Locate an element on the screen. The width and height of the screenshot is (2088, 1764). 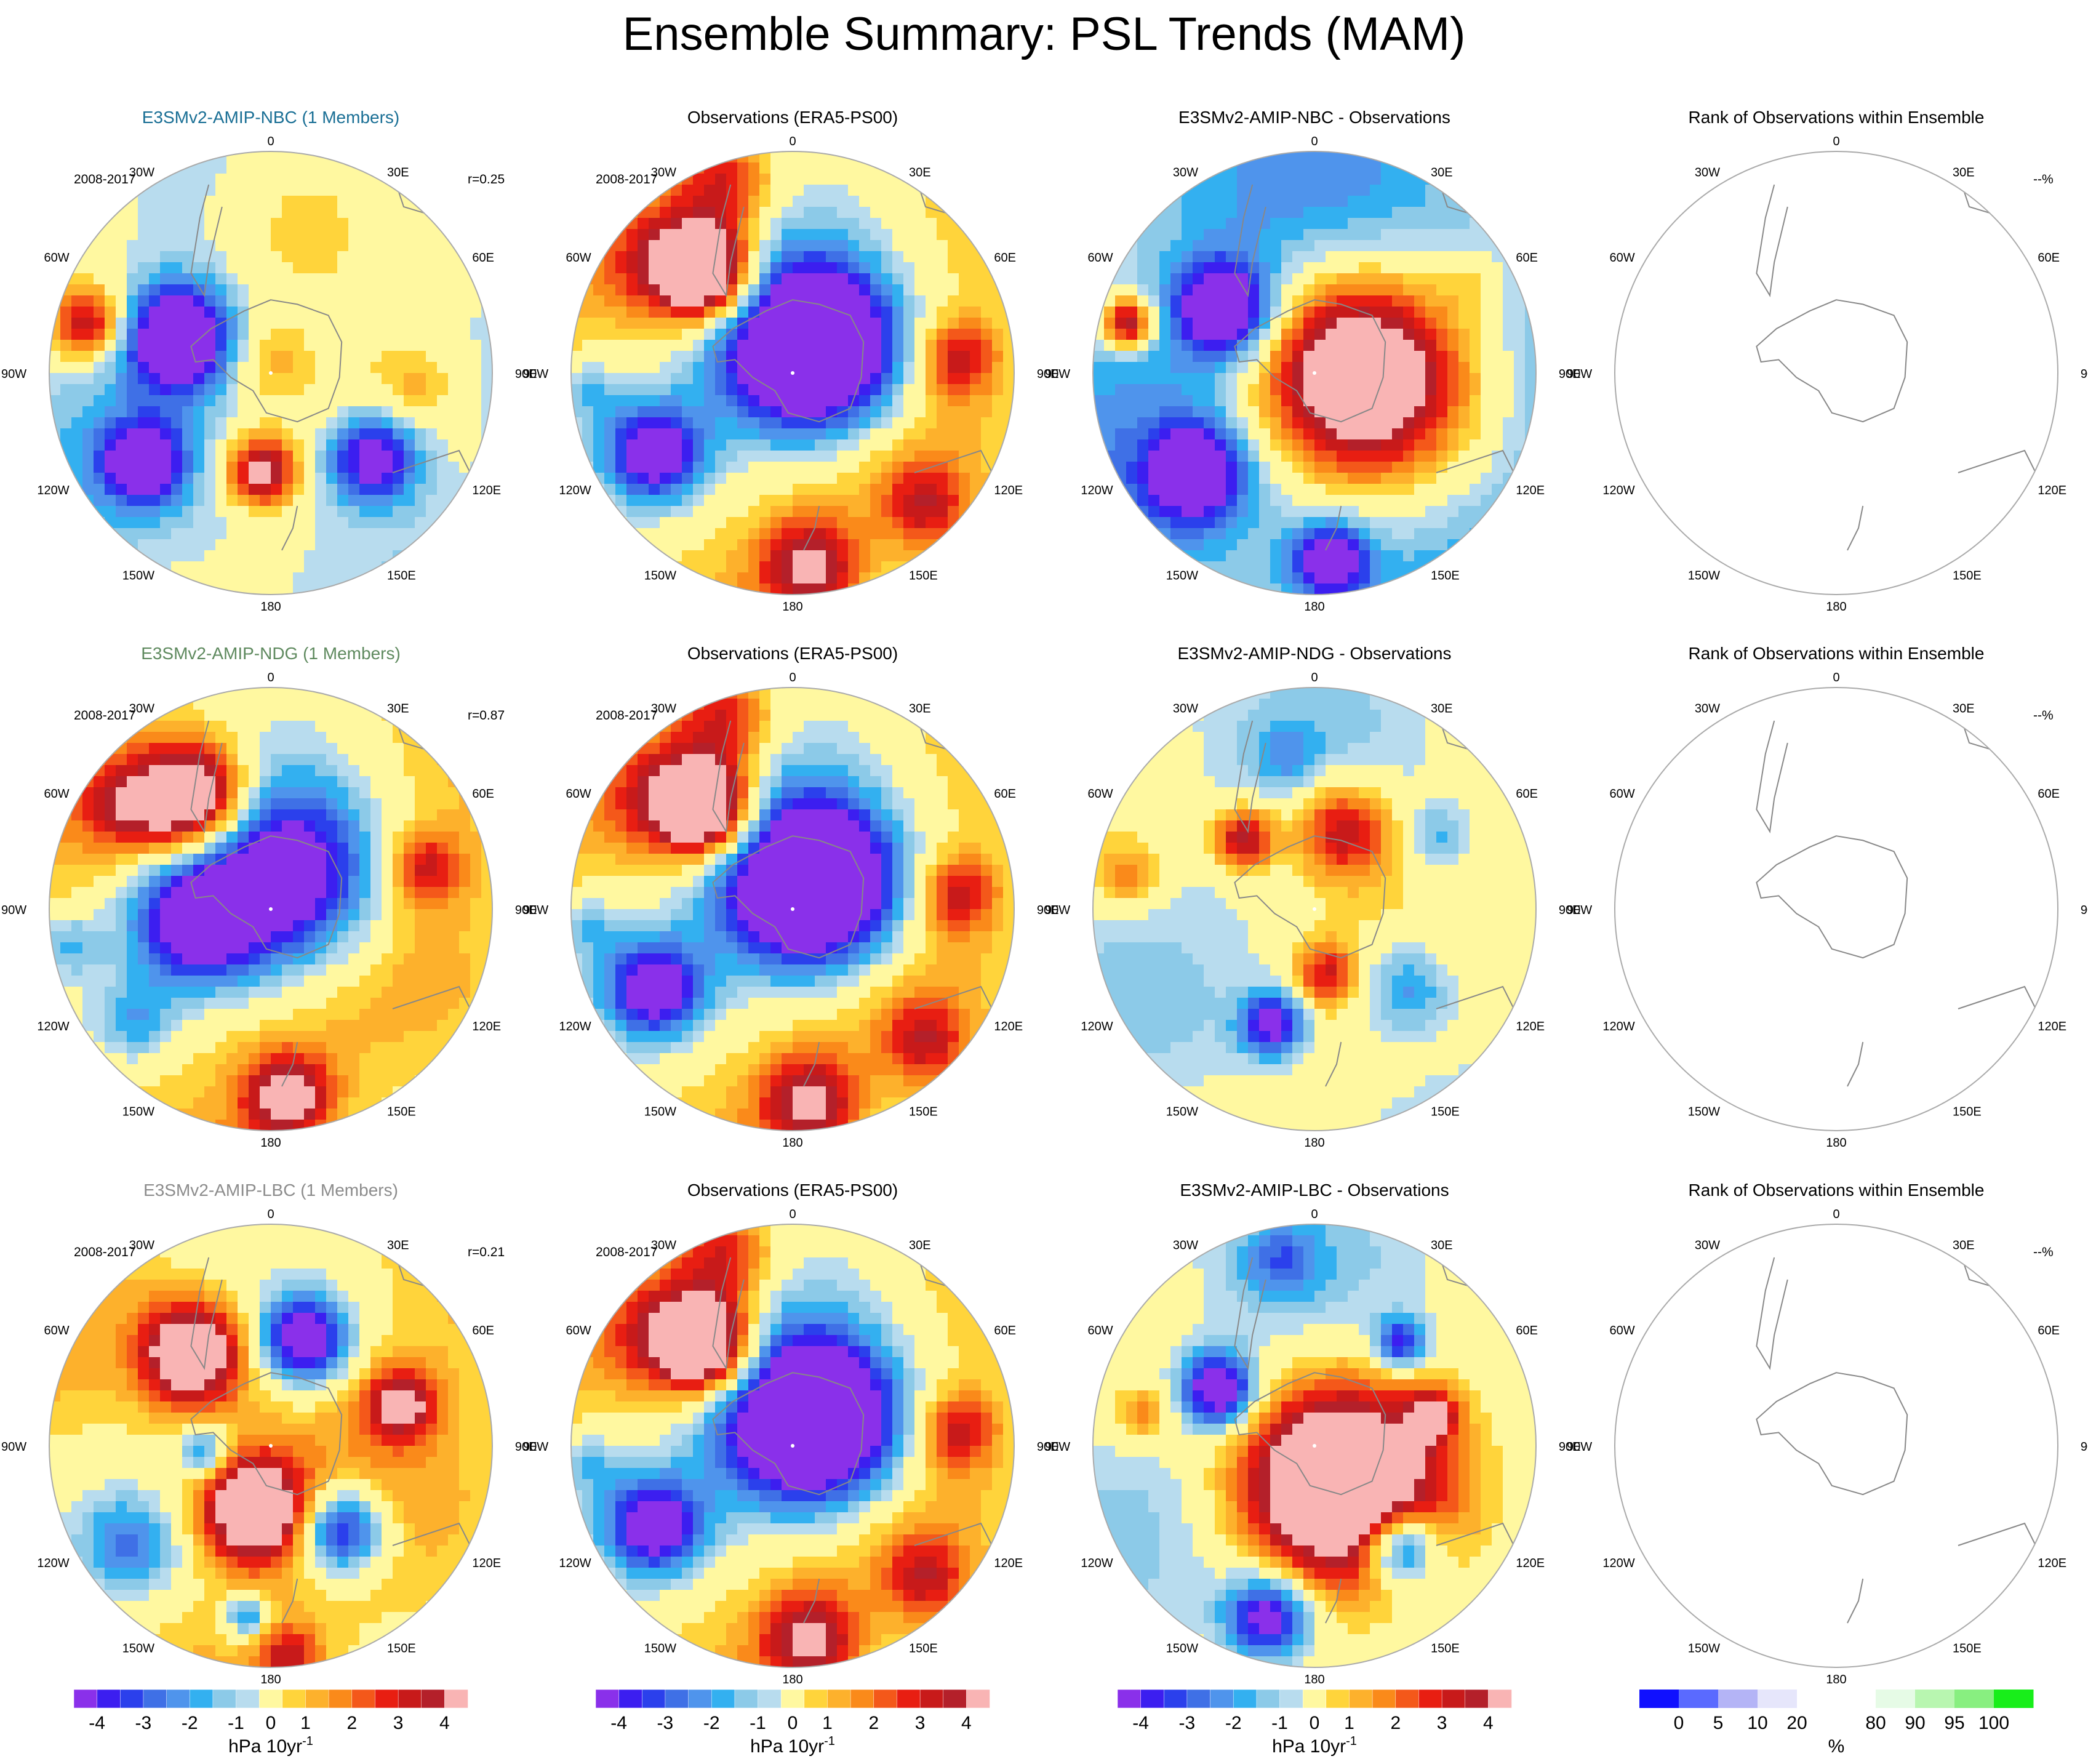
lbl-lon-120w: 120W is located at coordinates (53, 490).